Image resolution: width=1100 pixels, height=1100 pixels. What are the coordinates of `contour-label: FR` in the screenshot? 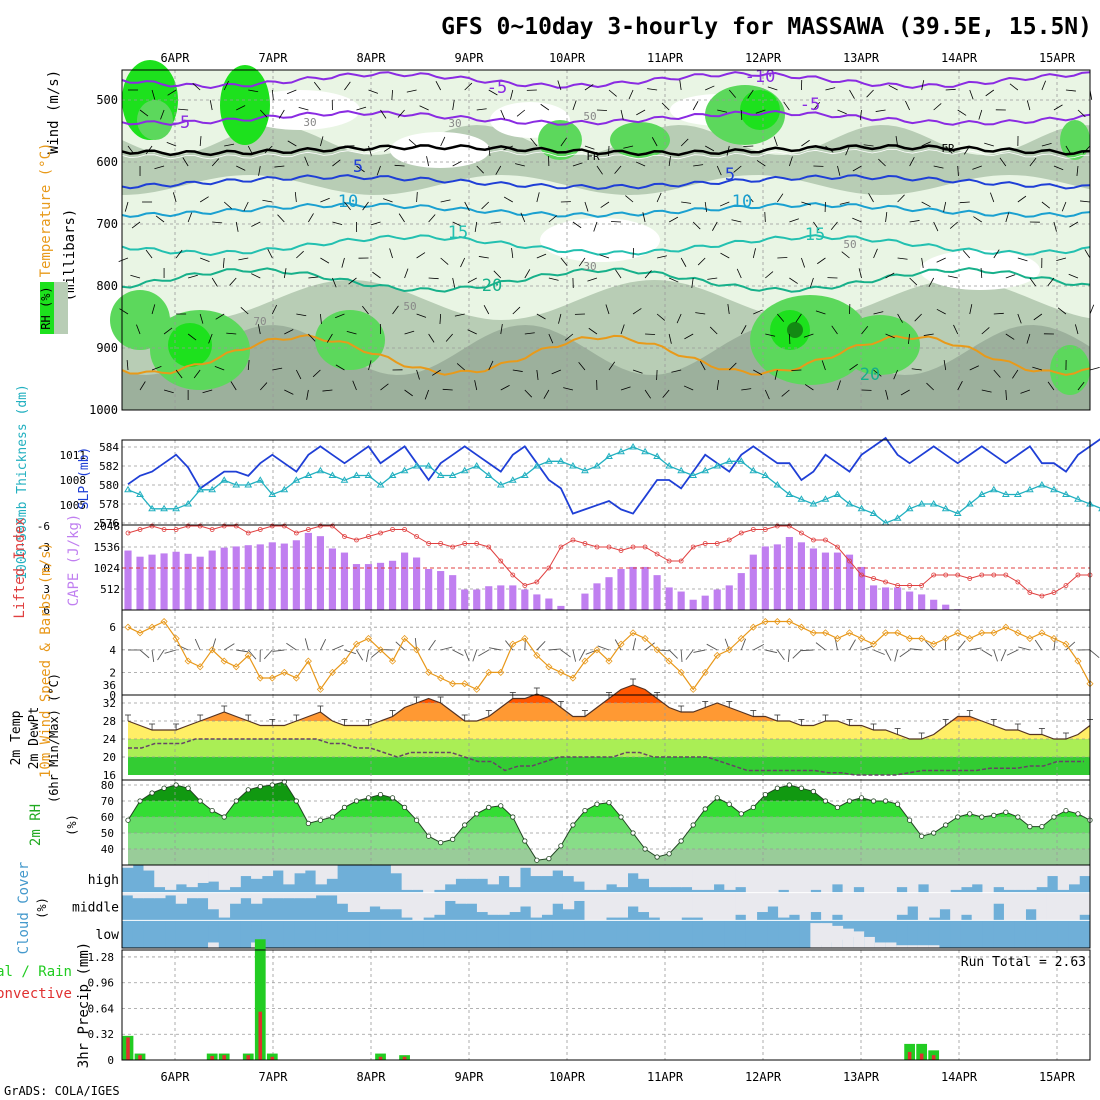 It's located at (948, 148).